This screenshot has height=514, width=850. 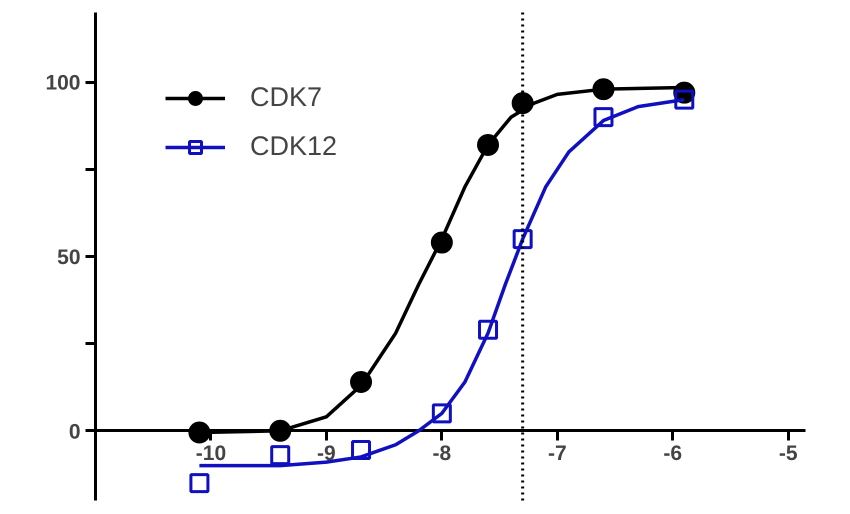 What do you see at coordinates (211, 453) in the screenshot?
I see `x-tick-label: -10` at bounding box center [211, 453].